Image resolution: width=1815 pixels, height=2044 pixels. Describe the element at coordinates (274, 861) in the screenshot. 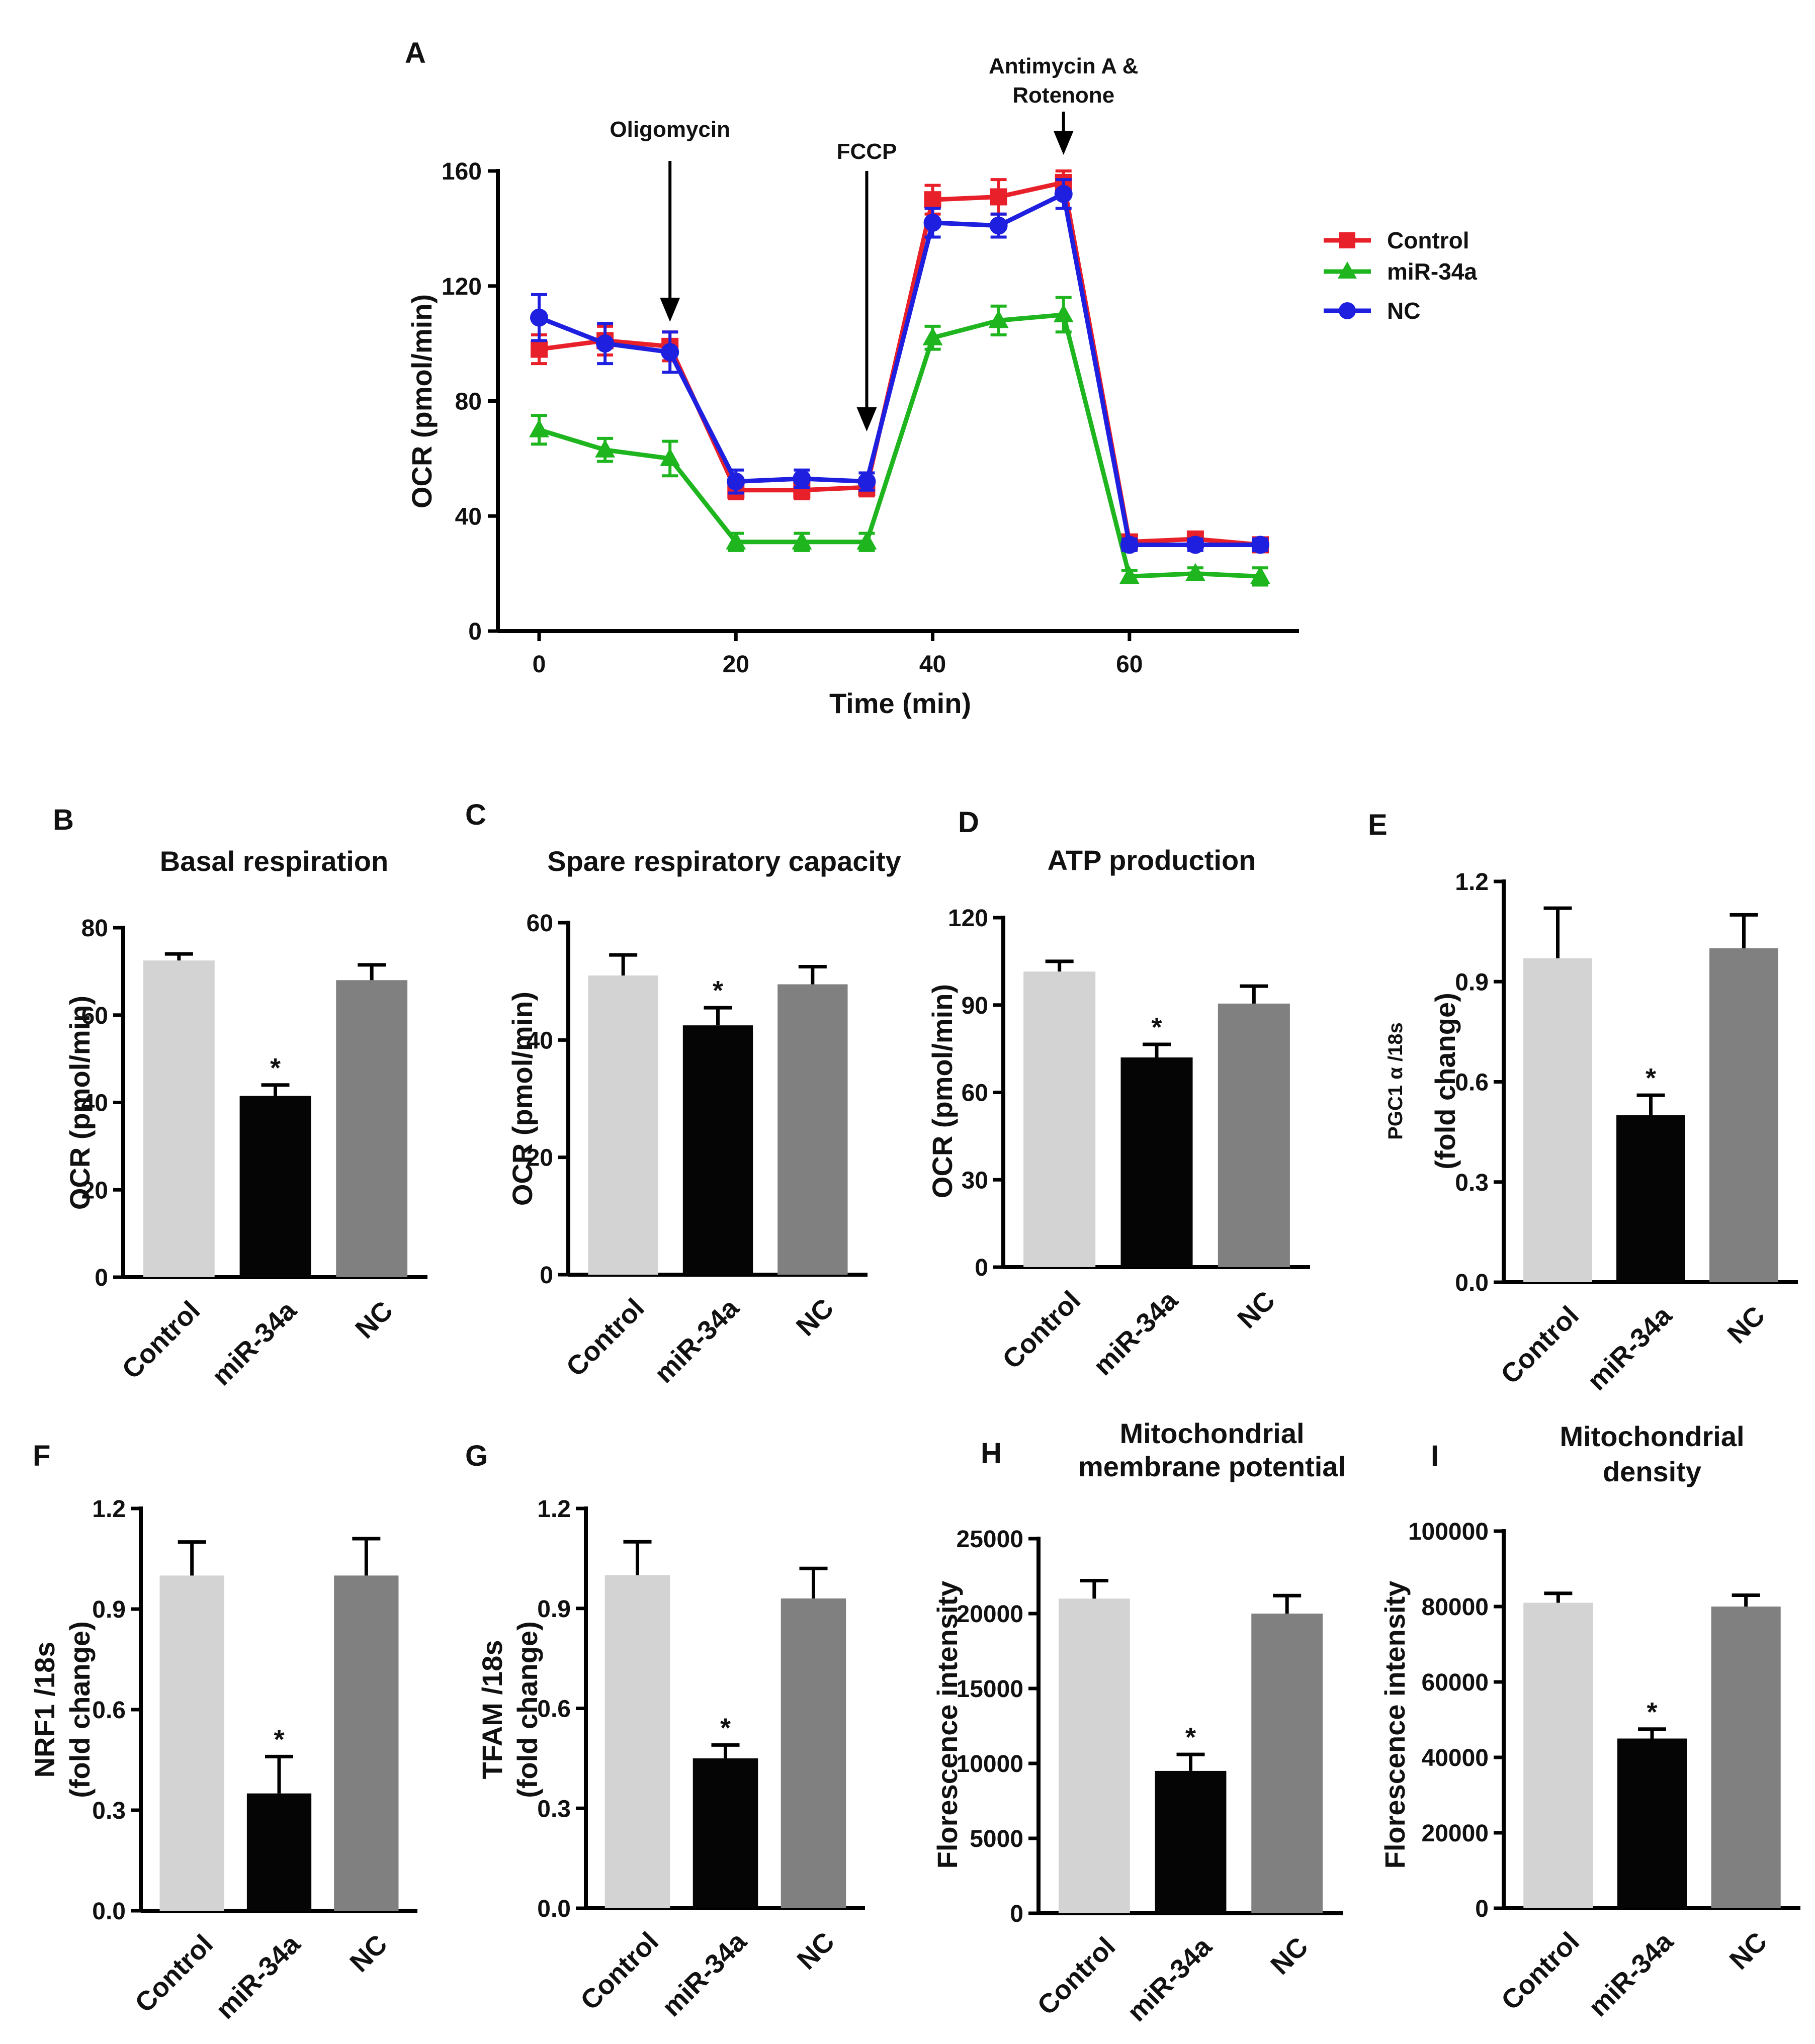

I see `panel-title: Basal respiration` at that location.